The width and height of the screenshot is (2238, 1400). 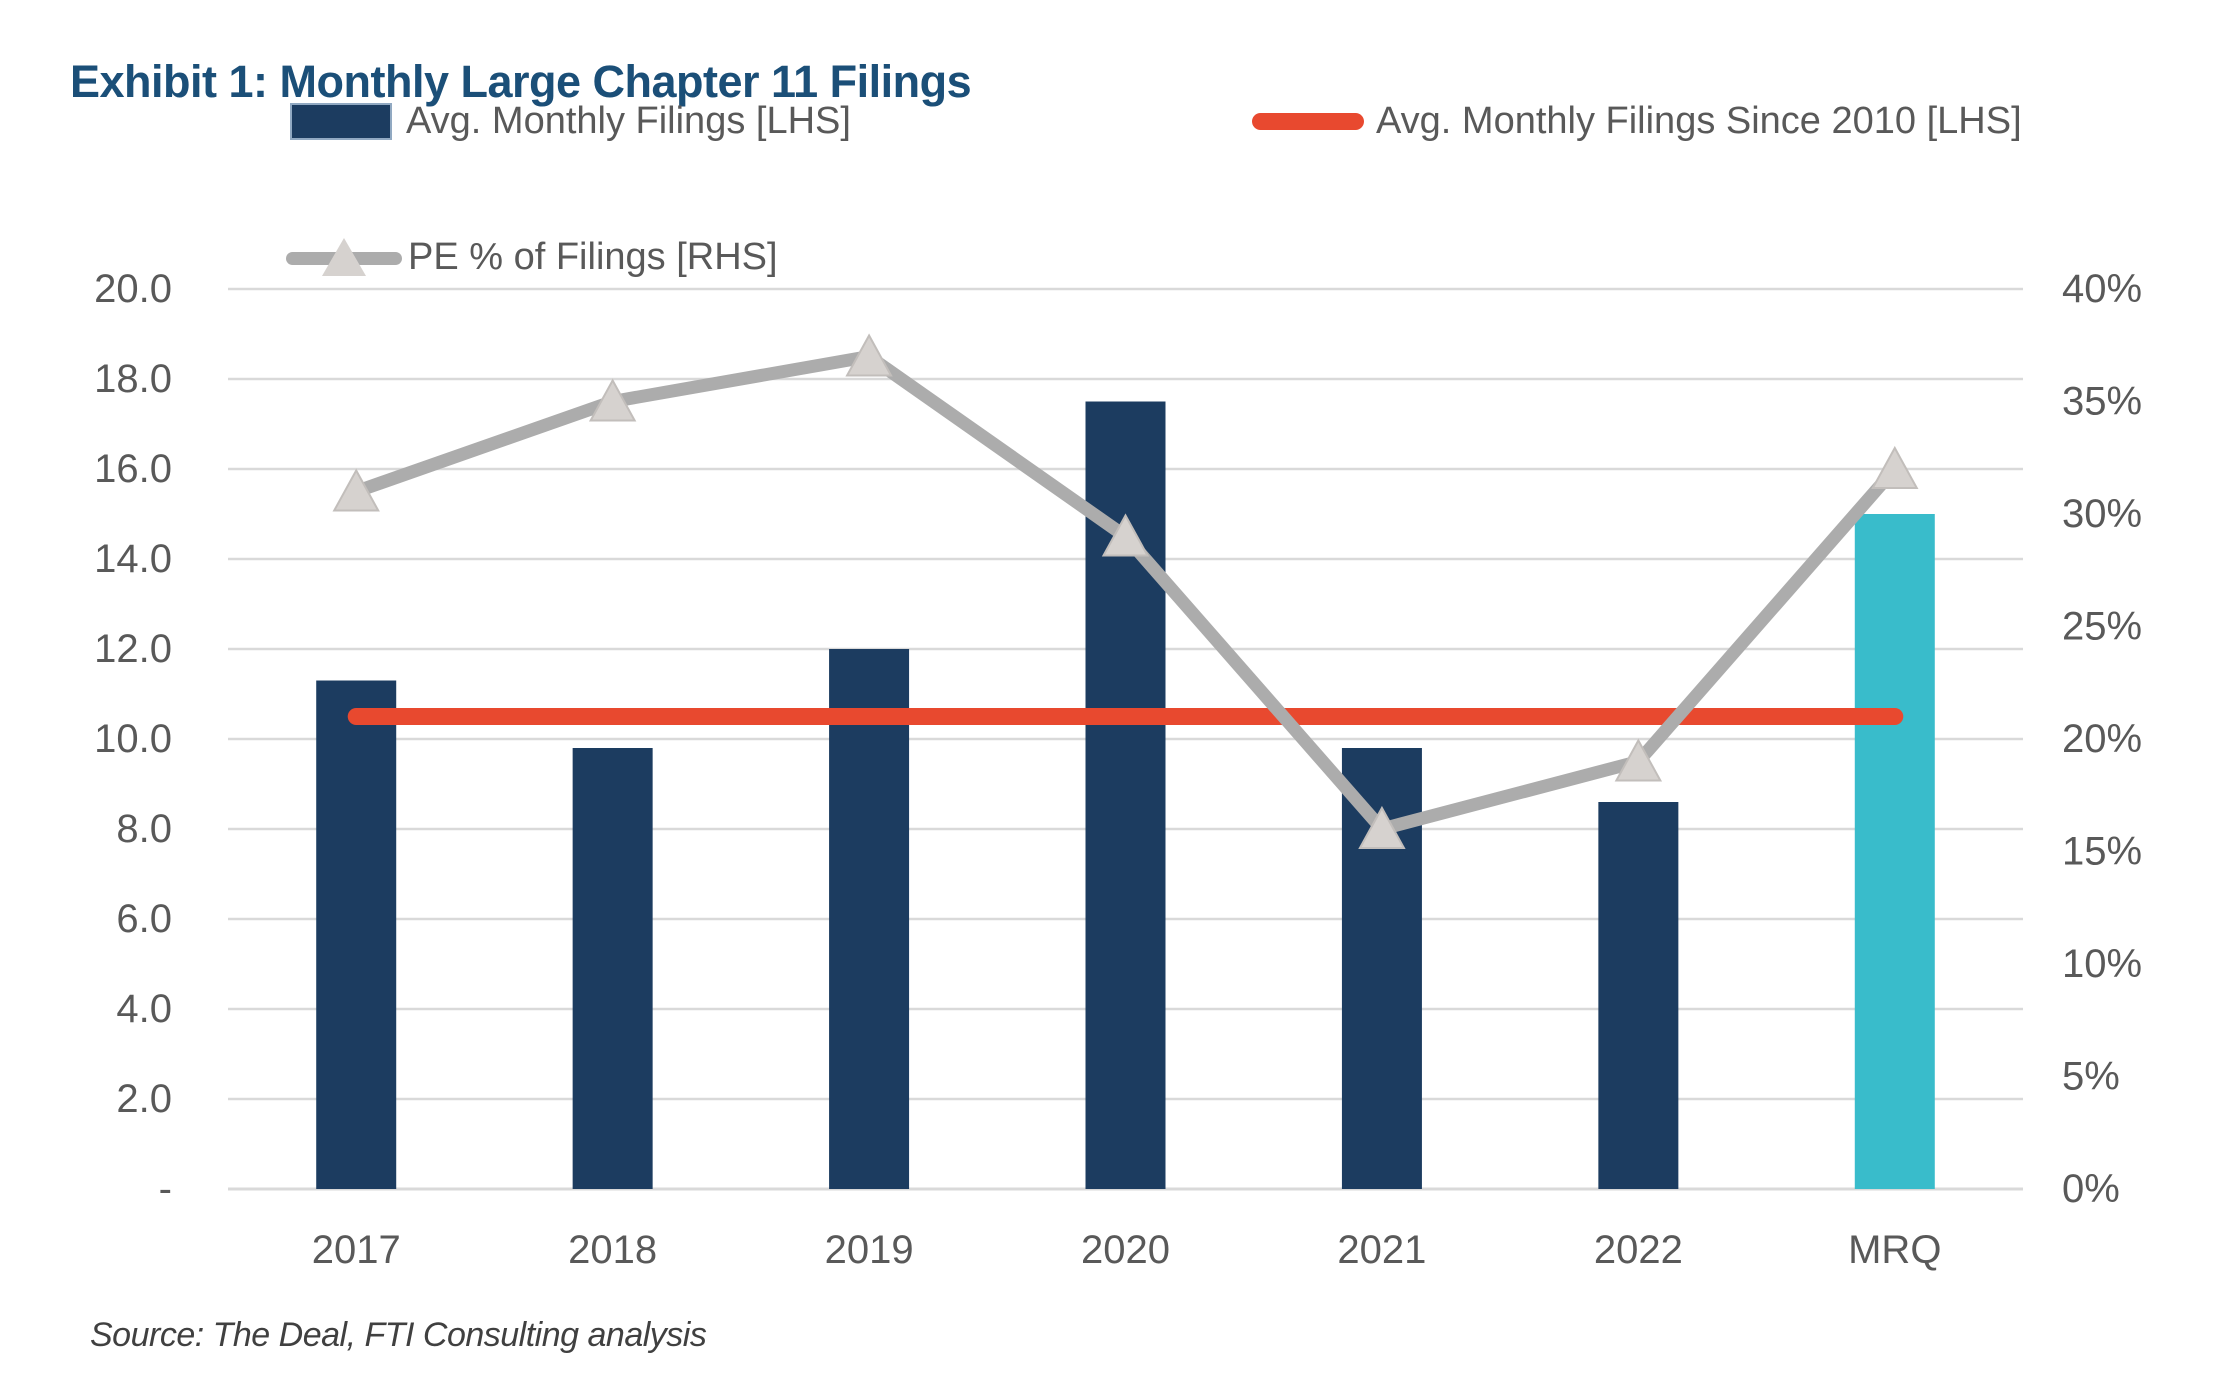 What do you see at coordinates (2091, 1189) in the screenshot?
I see `right-axis-tick-0%: 0%` at bounding box center [2091, 1189].